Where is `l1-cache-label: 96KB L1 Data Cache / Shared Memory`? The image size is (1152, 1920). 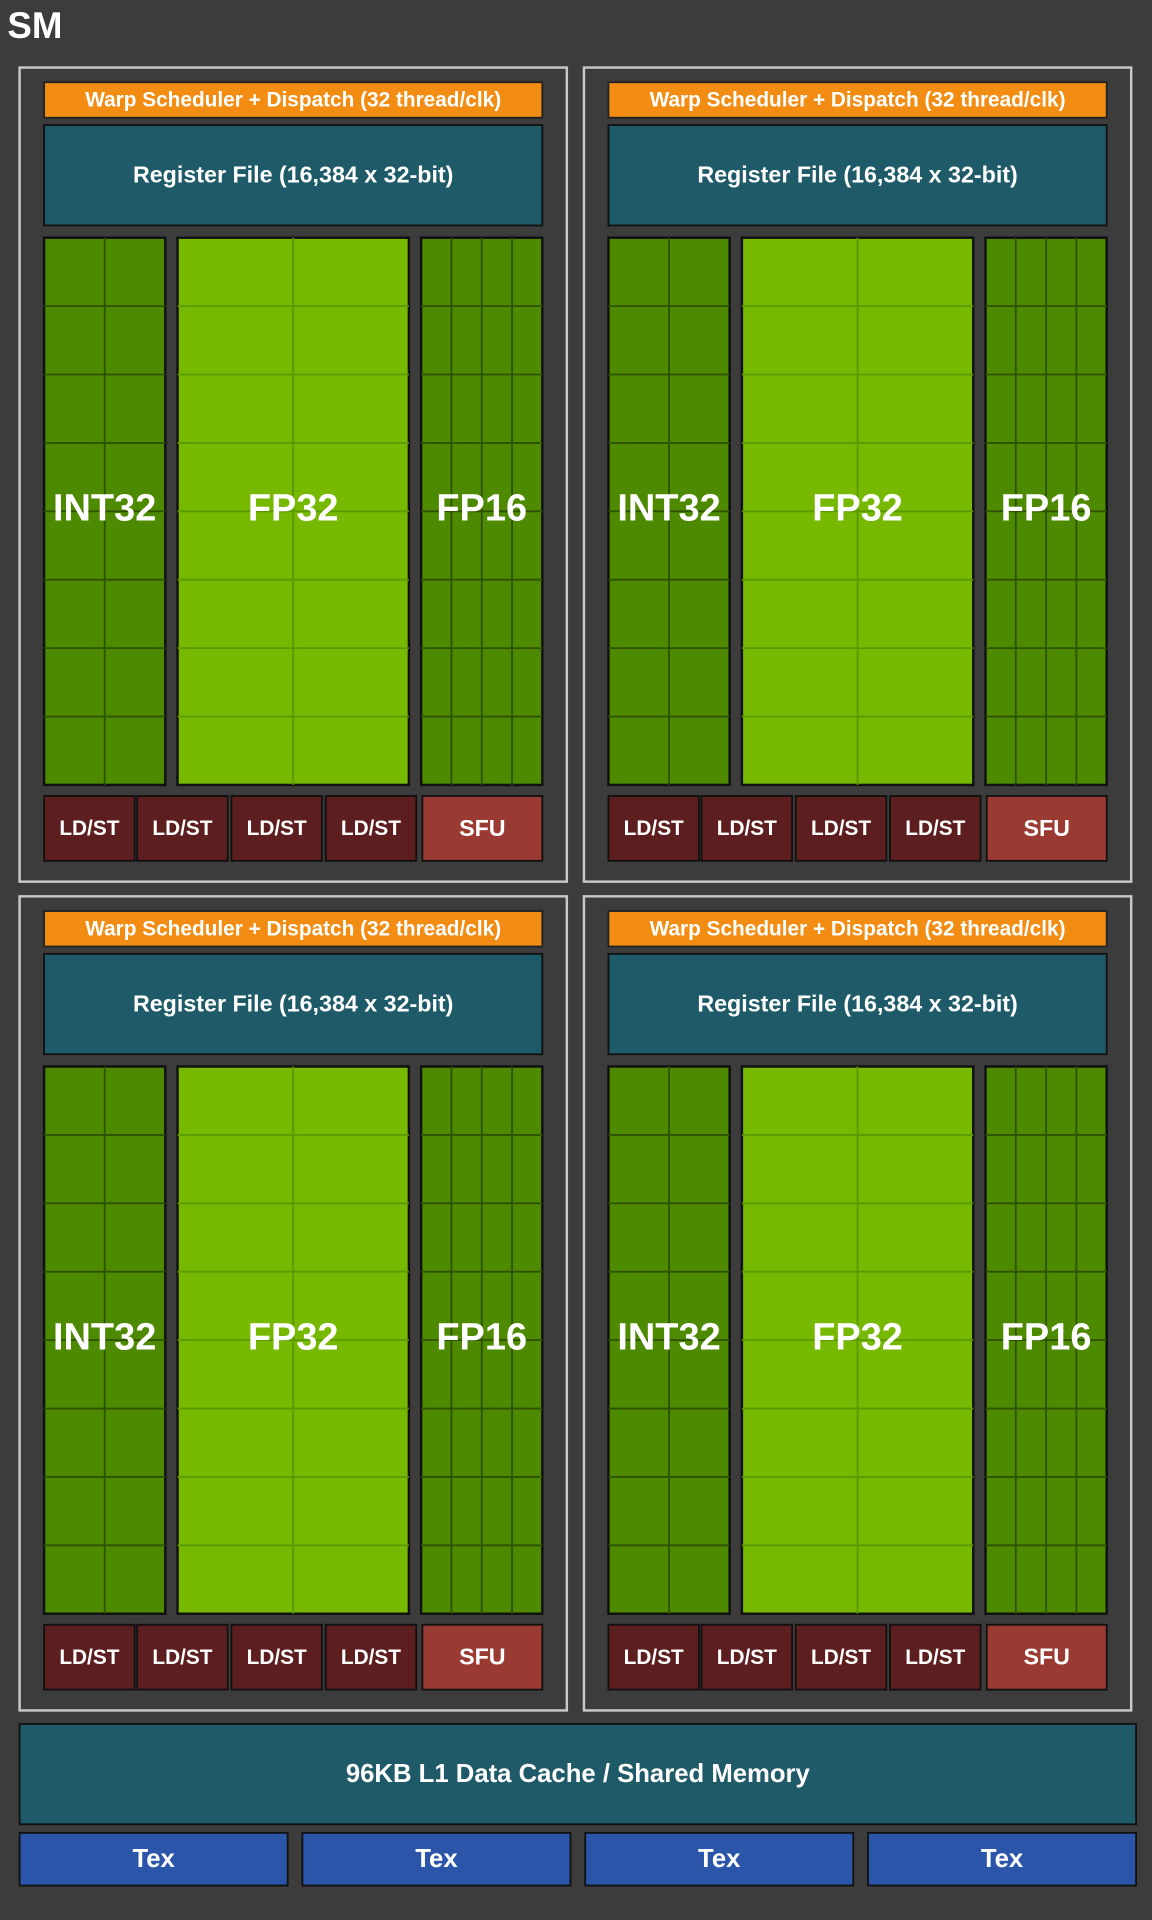 l1-cache-label: 96KB L1 Data Cache / Shared Memory is located at coordinates (578, 1774).